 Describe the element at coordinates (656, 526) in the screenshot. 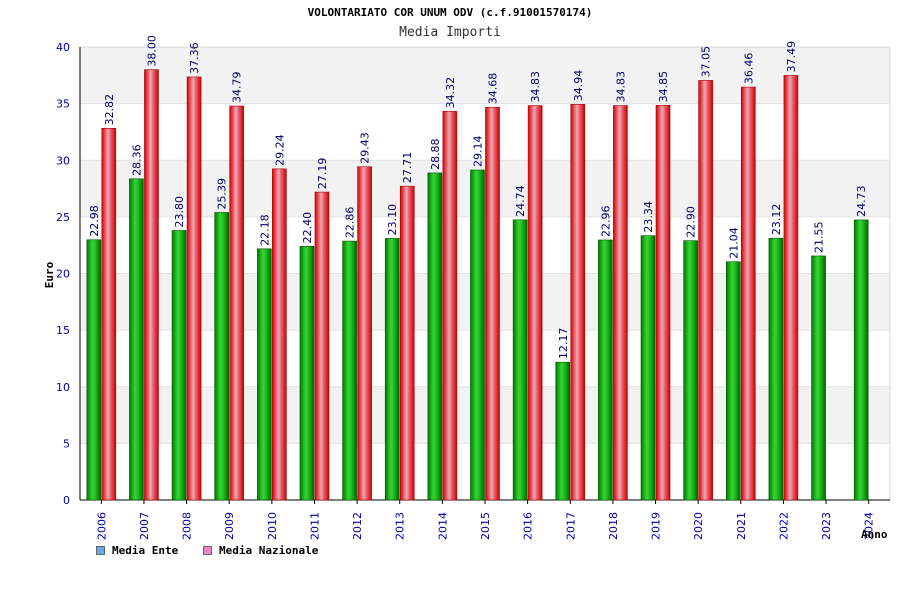

I see `x-tick-label: 2019` at that location.